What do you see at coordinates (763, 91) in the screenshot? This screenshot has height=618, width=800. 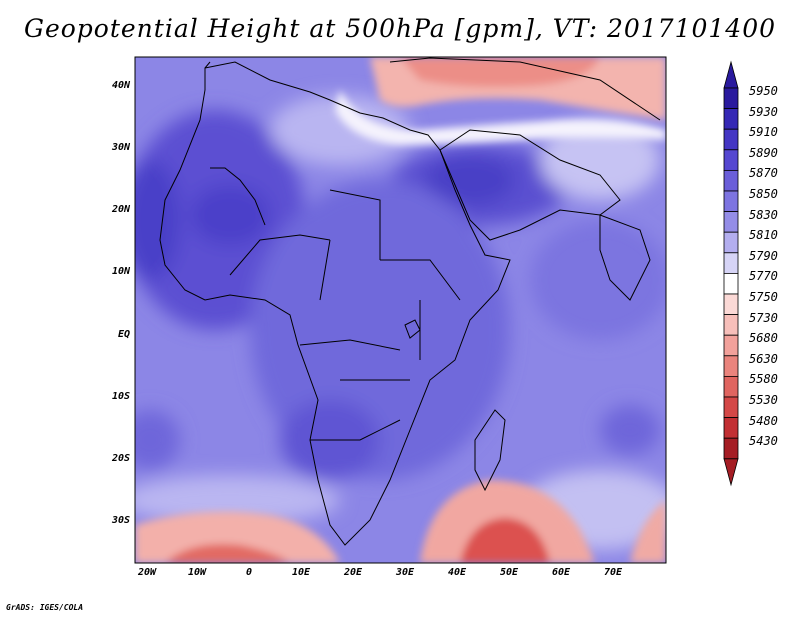 I see `colorbar-level-label: 5950` at bounding box center [763, 91].